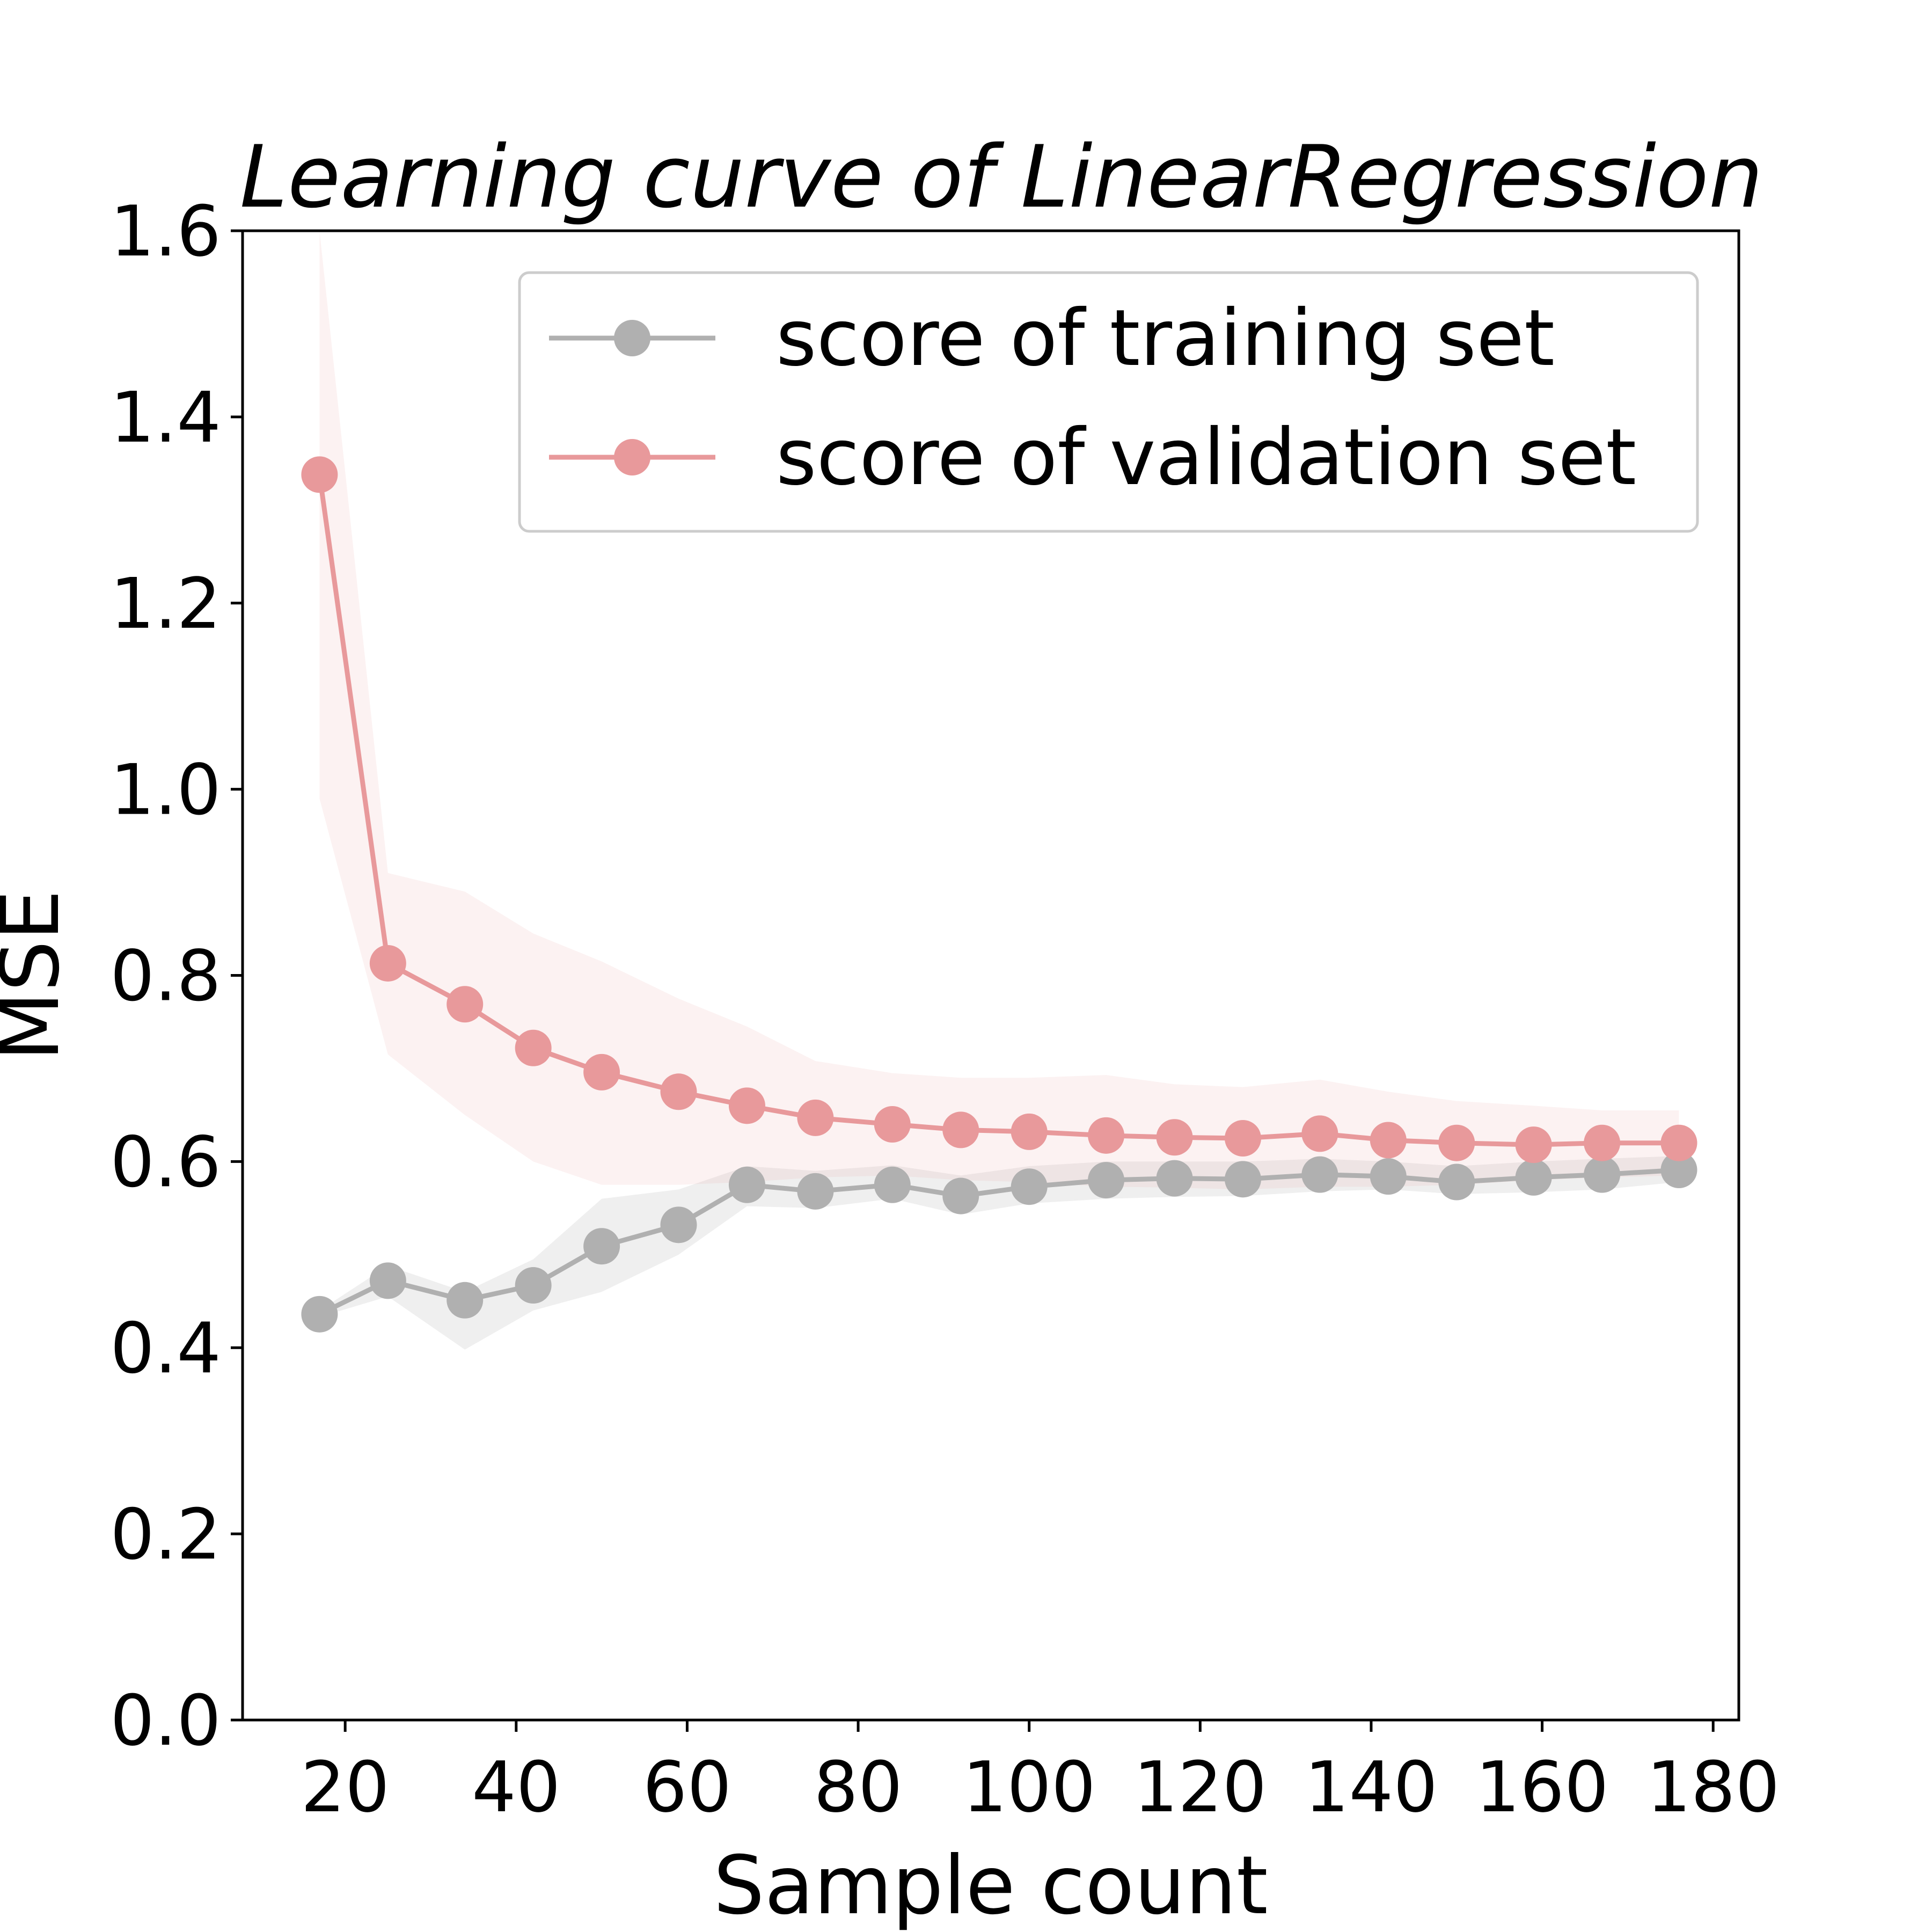 This screenshot has width=1932, height=1932. Describe the element at coordinates (687, 1787) in the screenshot. I see `x-tick-label: 60` at that location.